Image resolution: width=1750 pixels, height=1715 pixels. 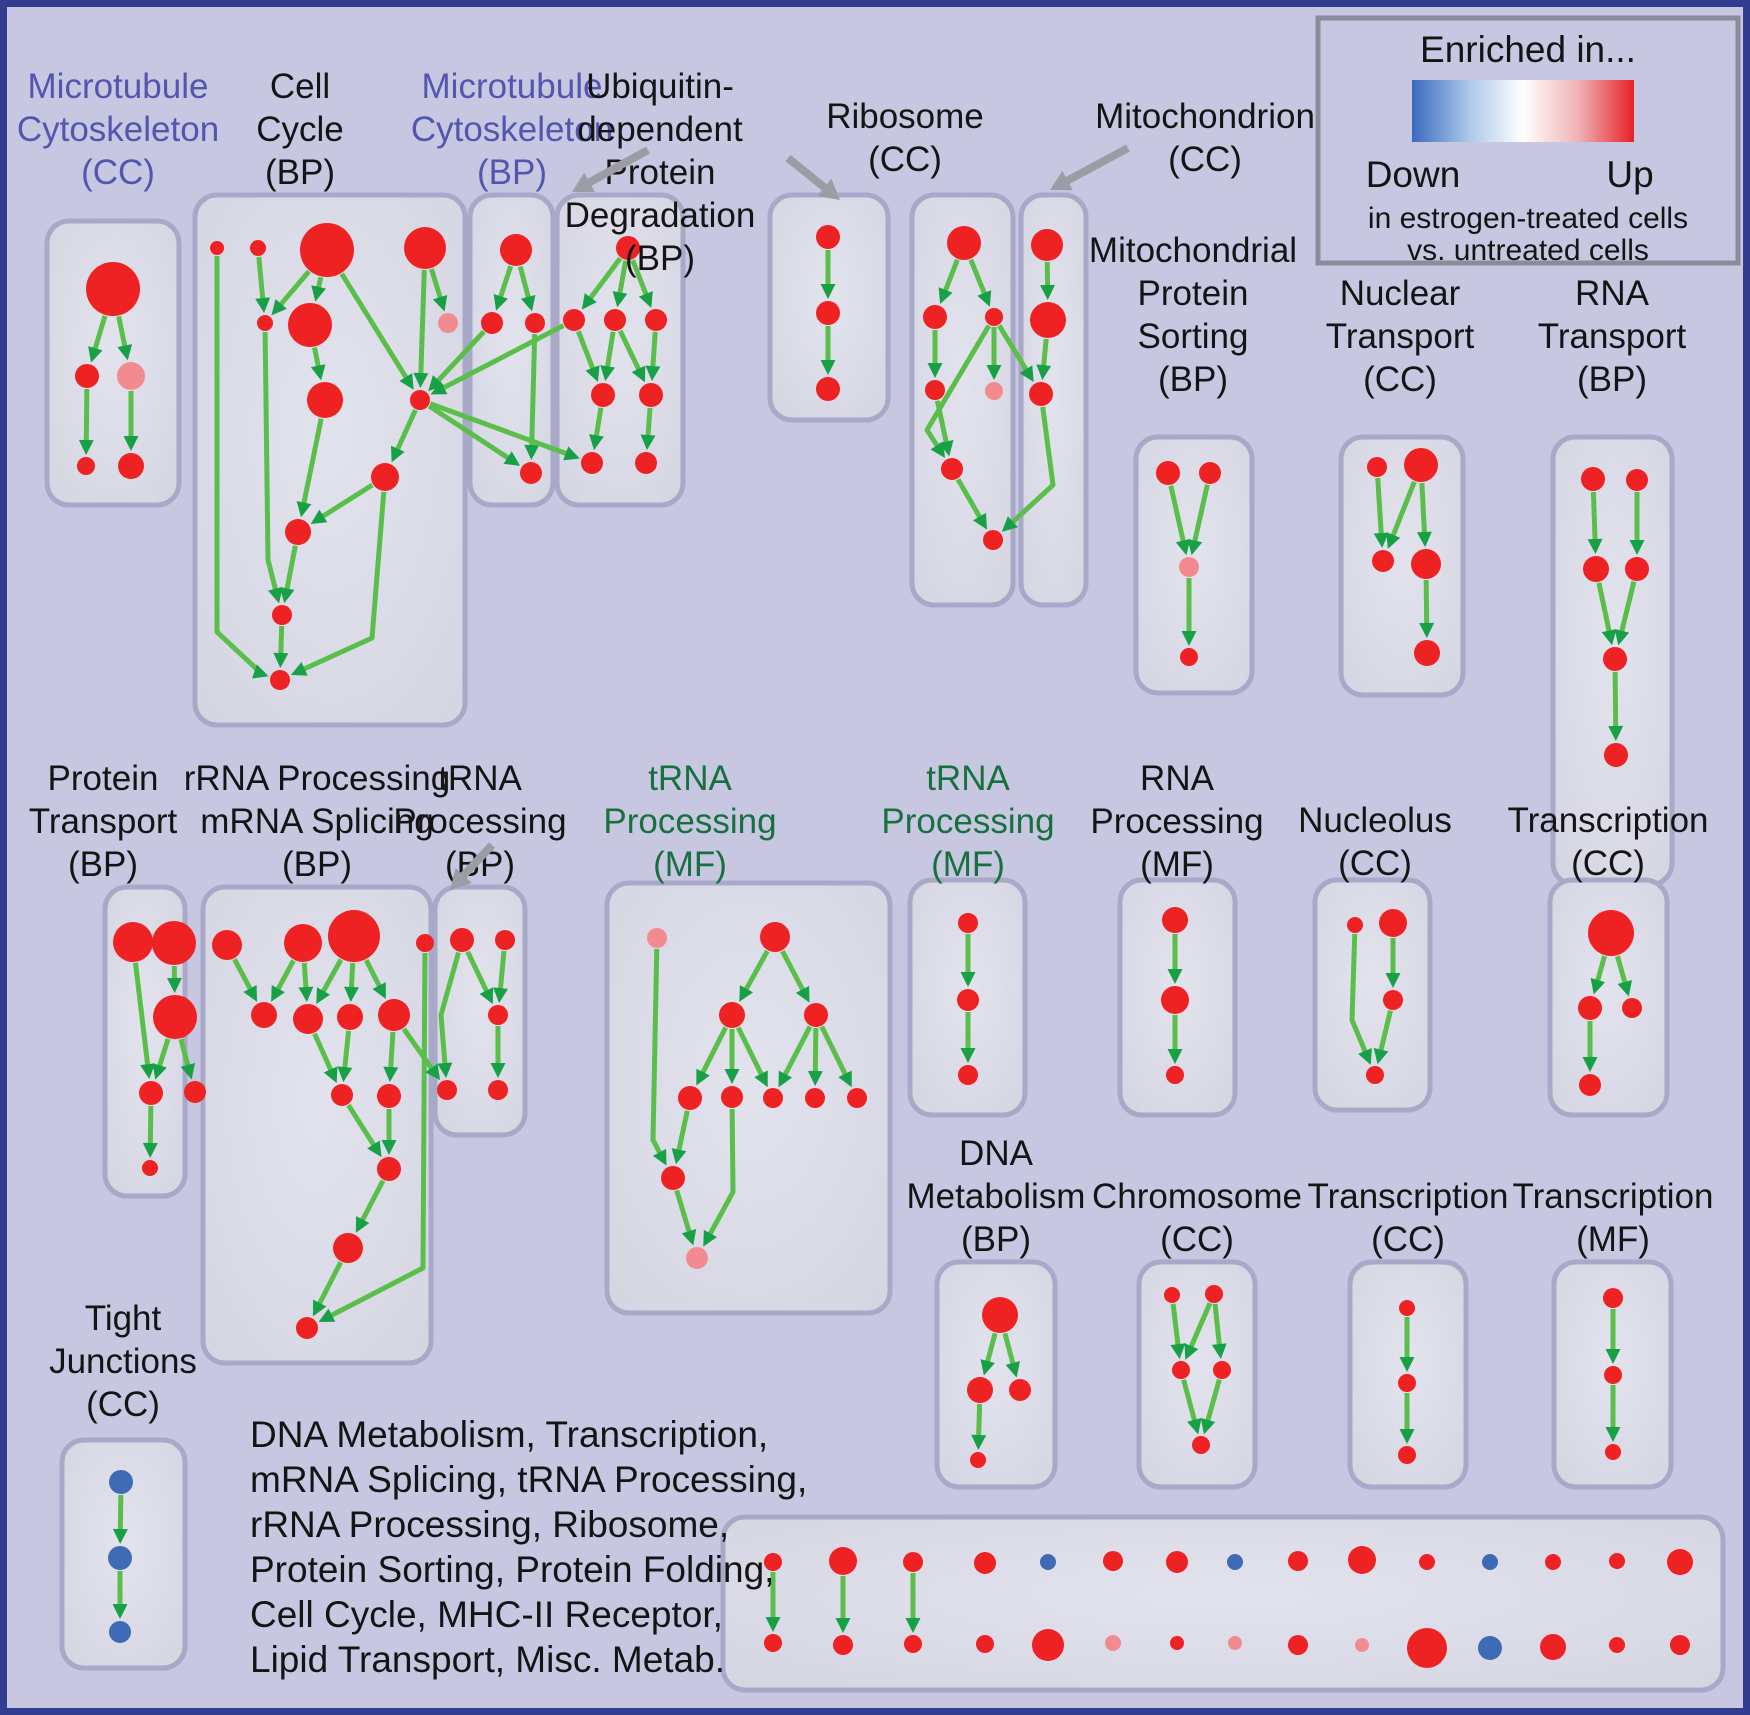 I want to click on footnote-line: DNA Metabolism, Transcription,, so click(x=509, y=1434).